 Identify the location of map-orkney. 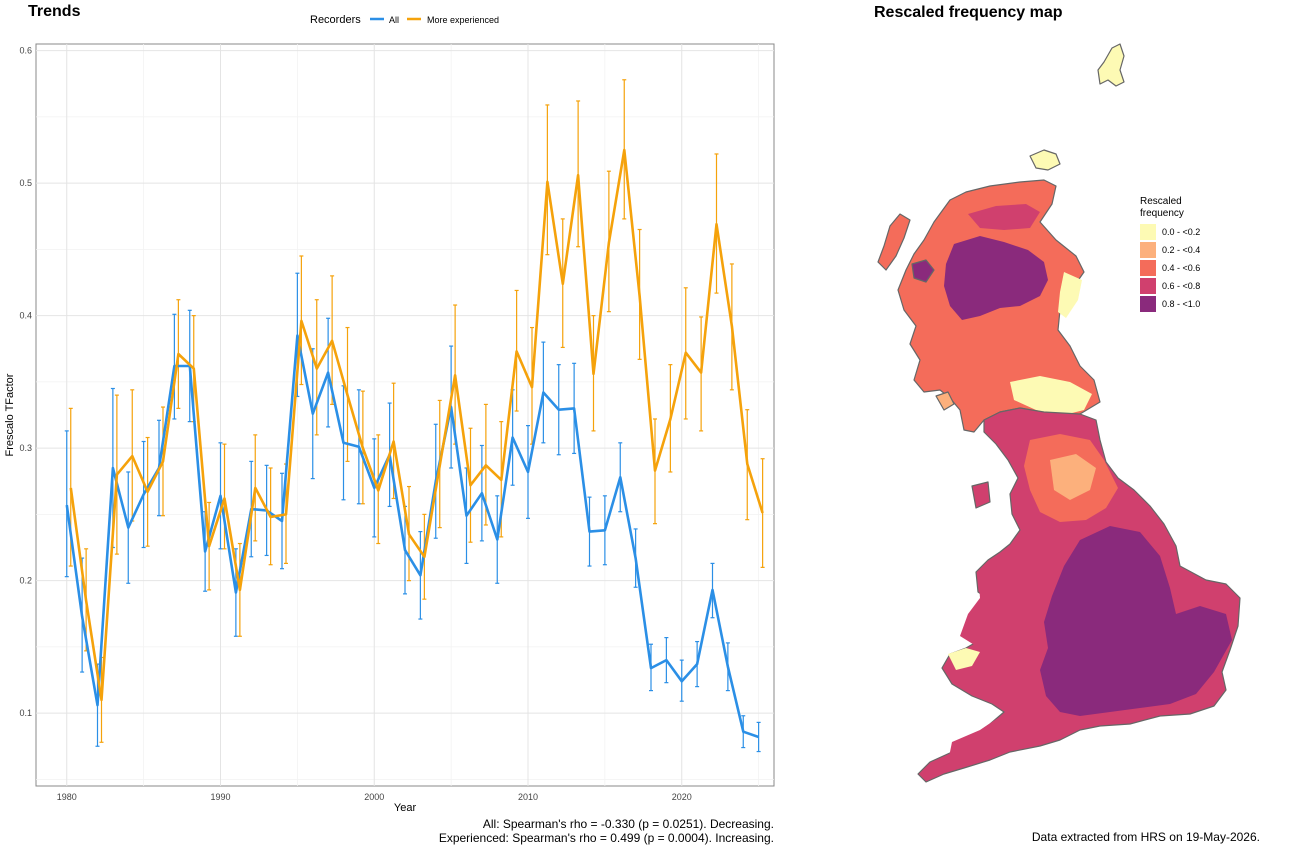
(1045, 160).